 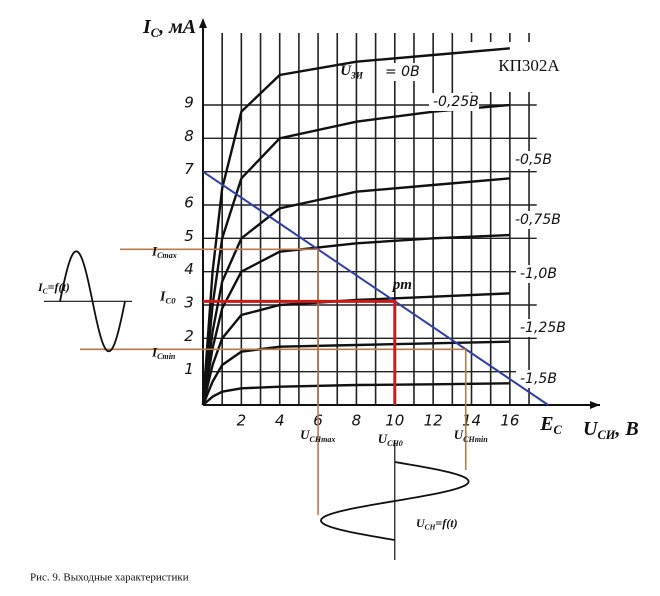 I want to click on uc0-label-main: U, so click(x=383, y=438).